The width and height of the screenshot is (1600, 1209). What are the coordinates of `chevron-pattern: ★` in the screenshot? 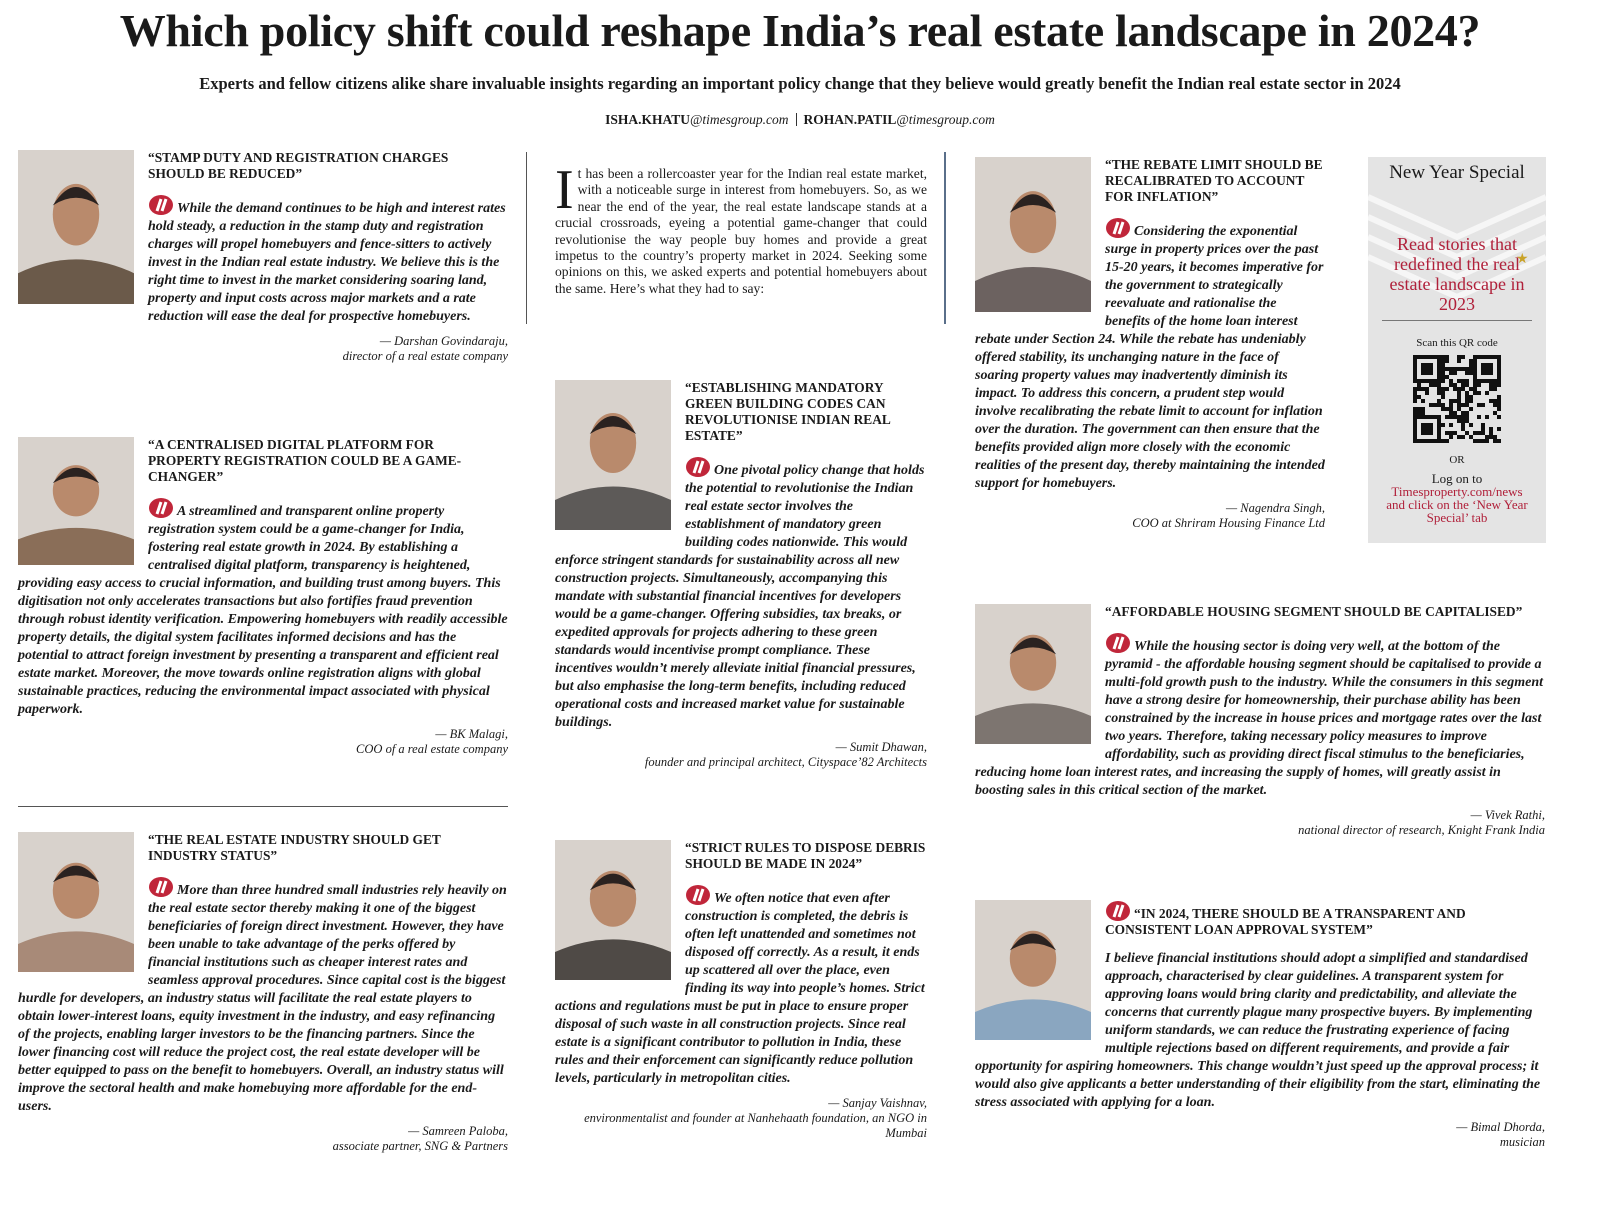 It's located at (1457, 247).